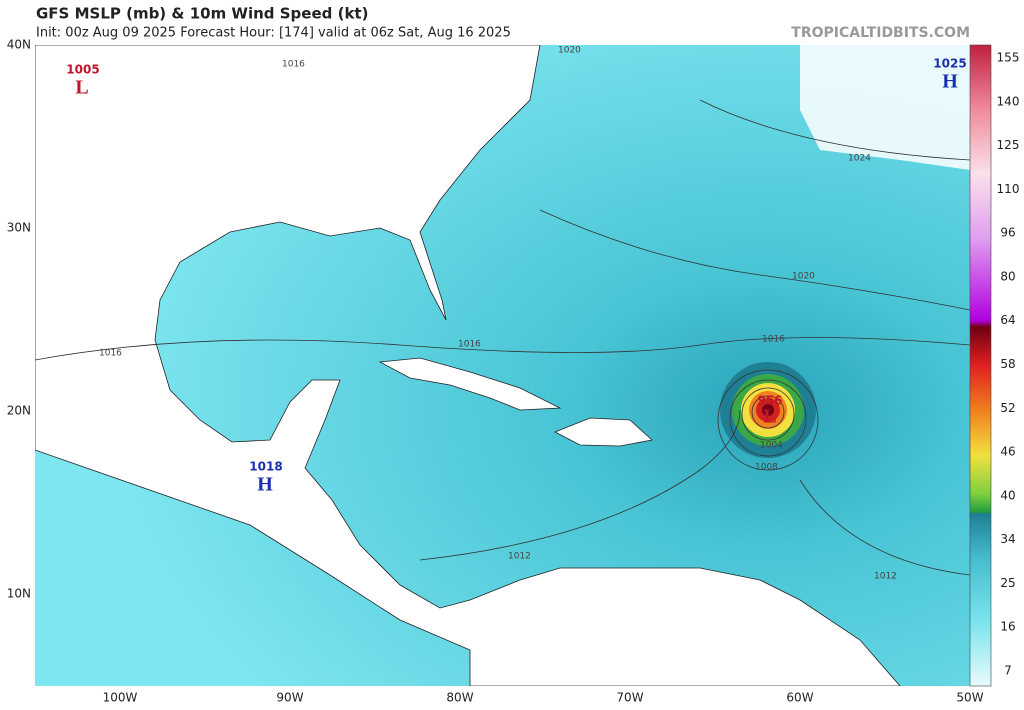 Image resolution: width=1024 pixels, height=710 pixels. I want to click on center-value: 1005, so click(82, 70).